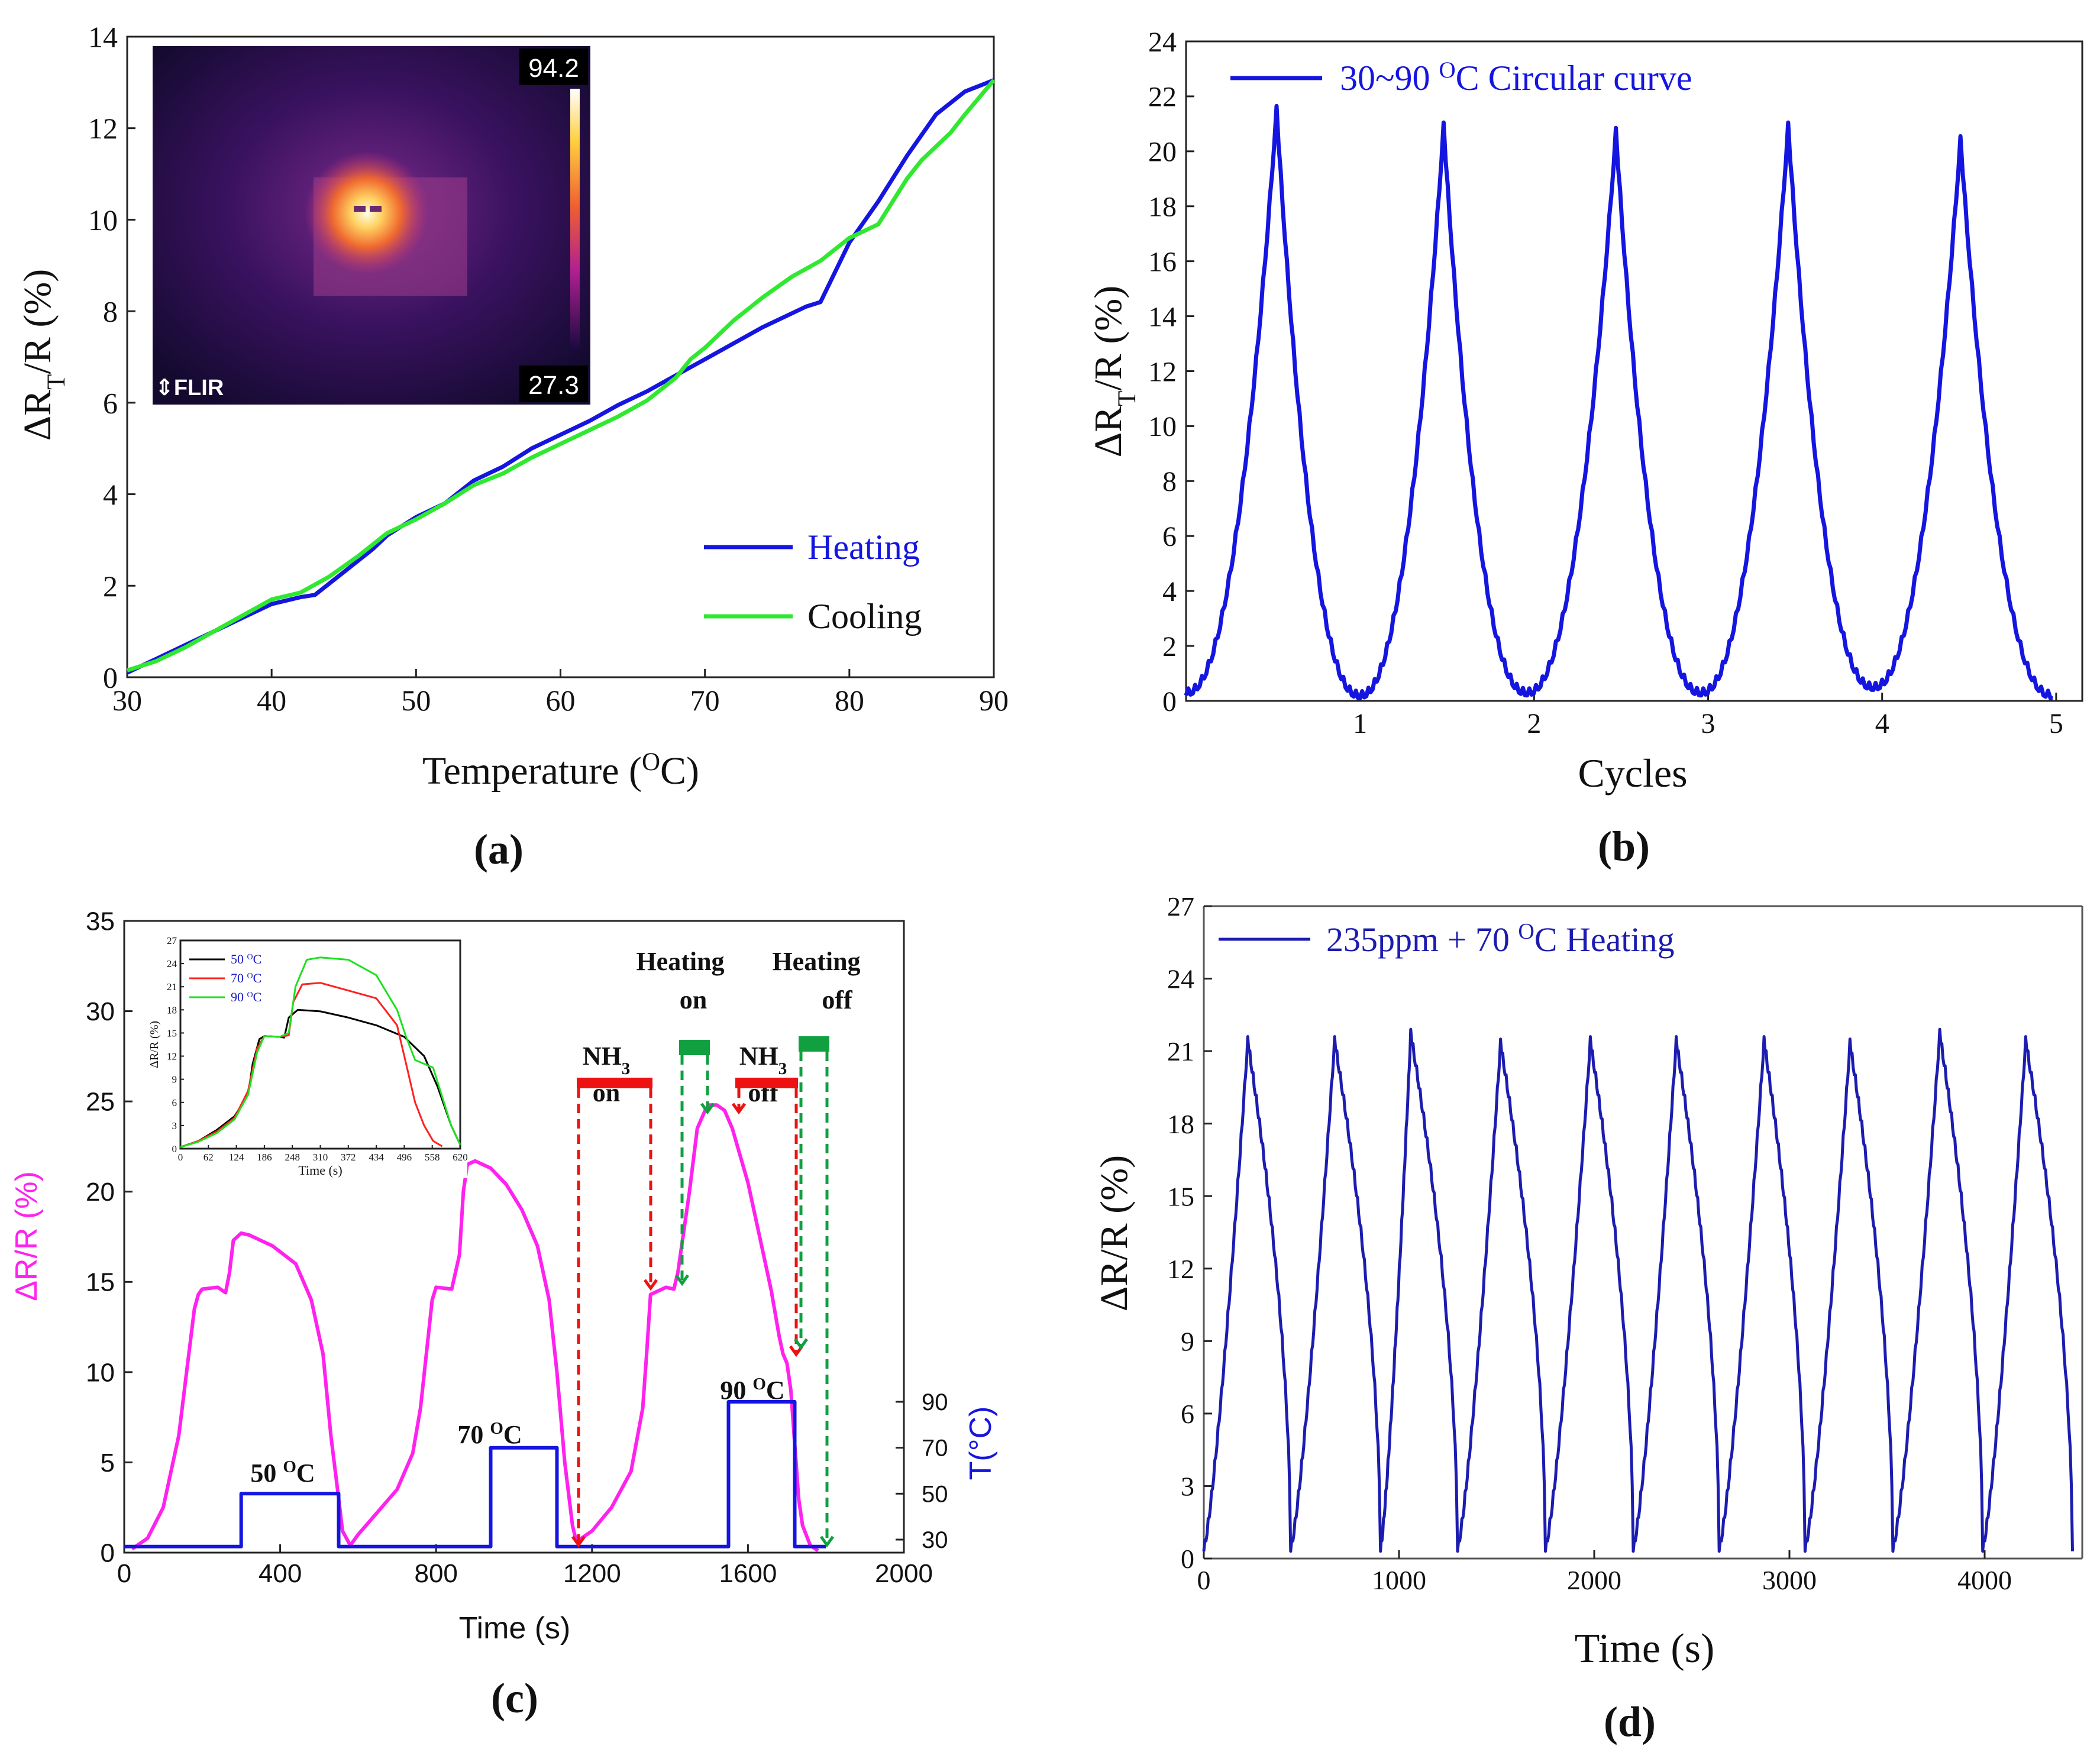 The image size is (2100, 1762). What do you see at coordinates (1645, 1649) in the screenshot?
I see `panel-d-x-axis-title: Time (s)` at bounding box center [1645, 1649].